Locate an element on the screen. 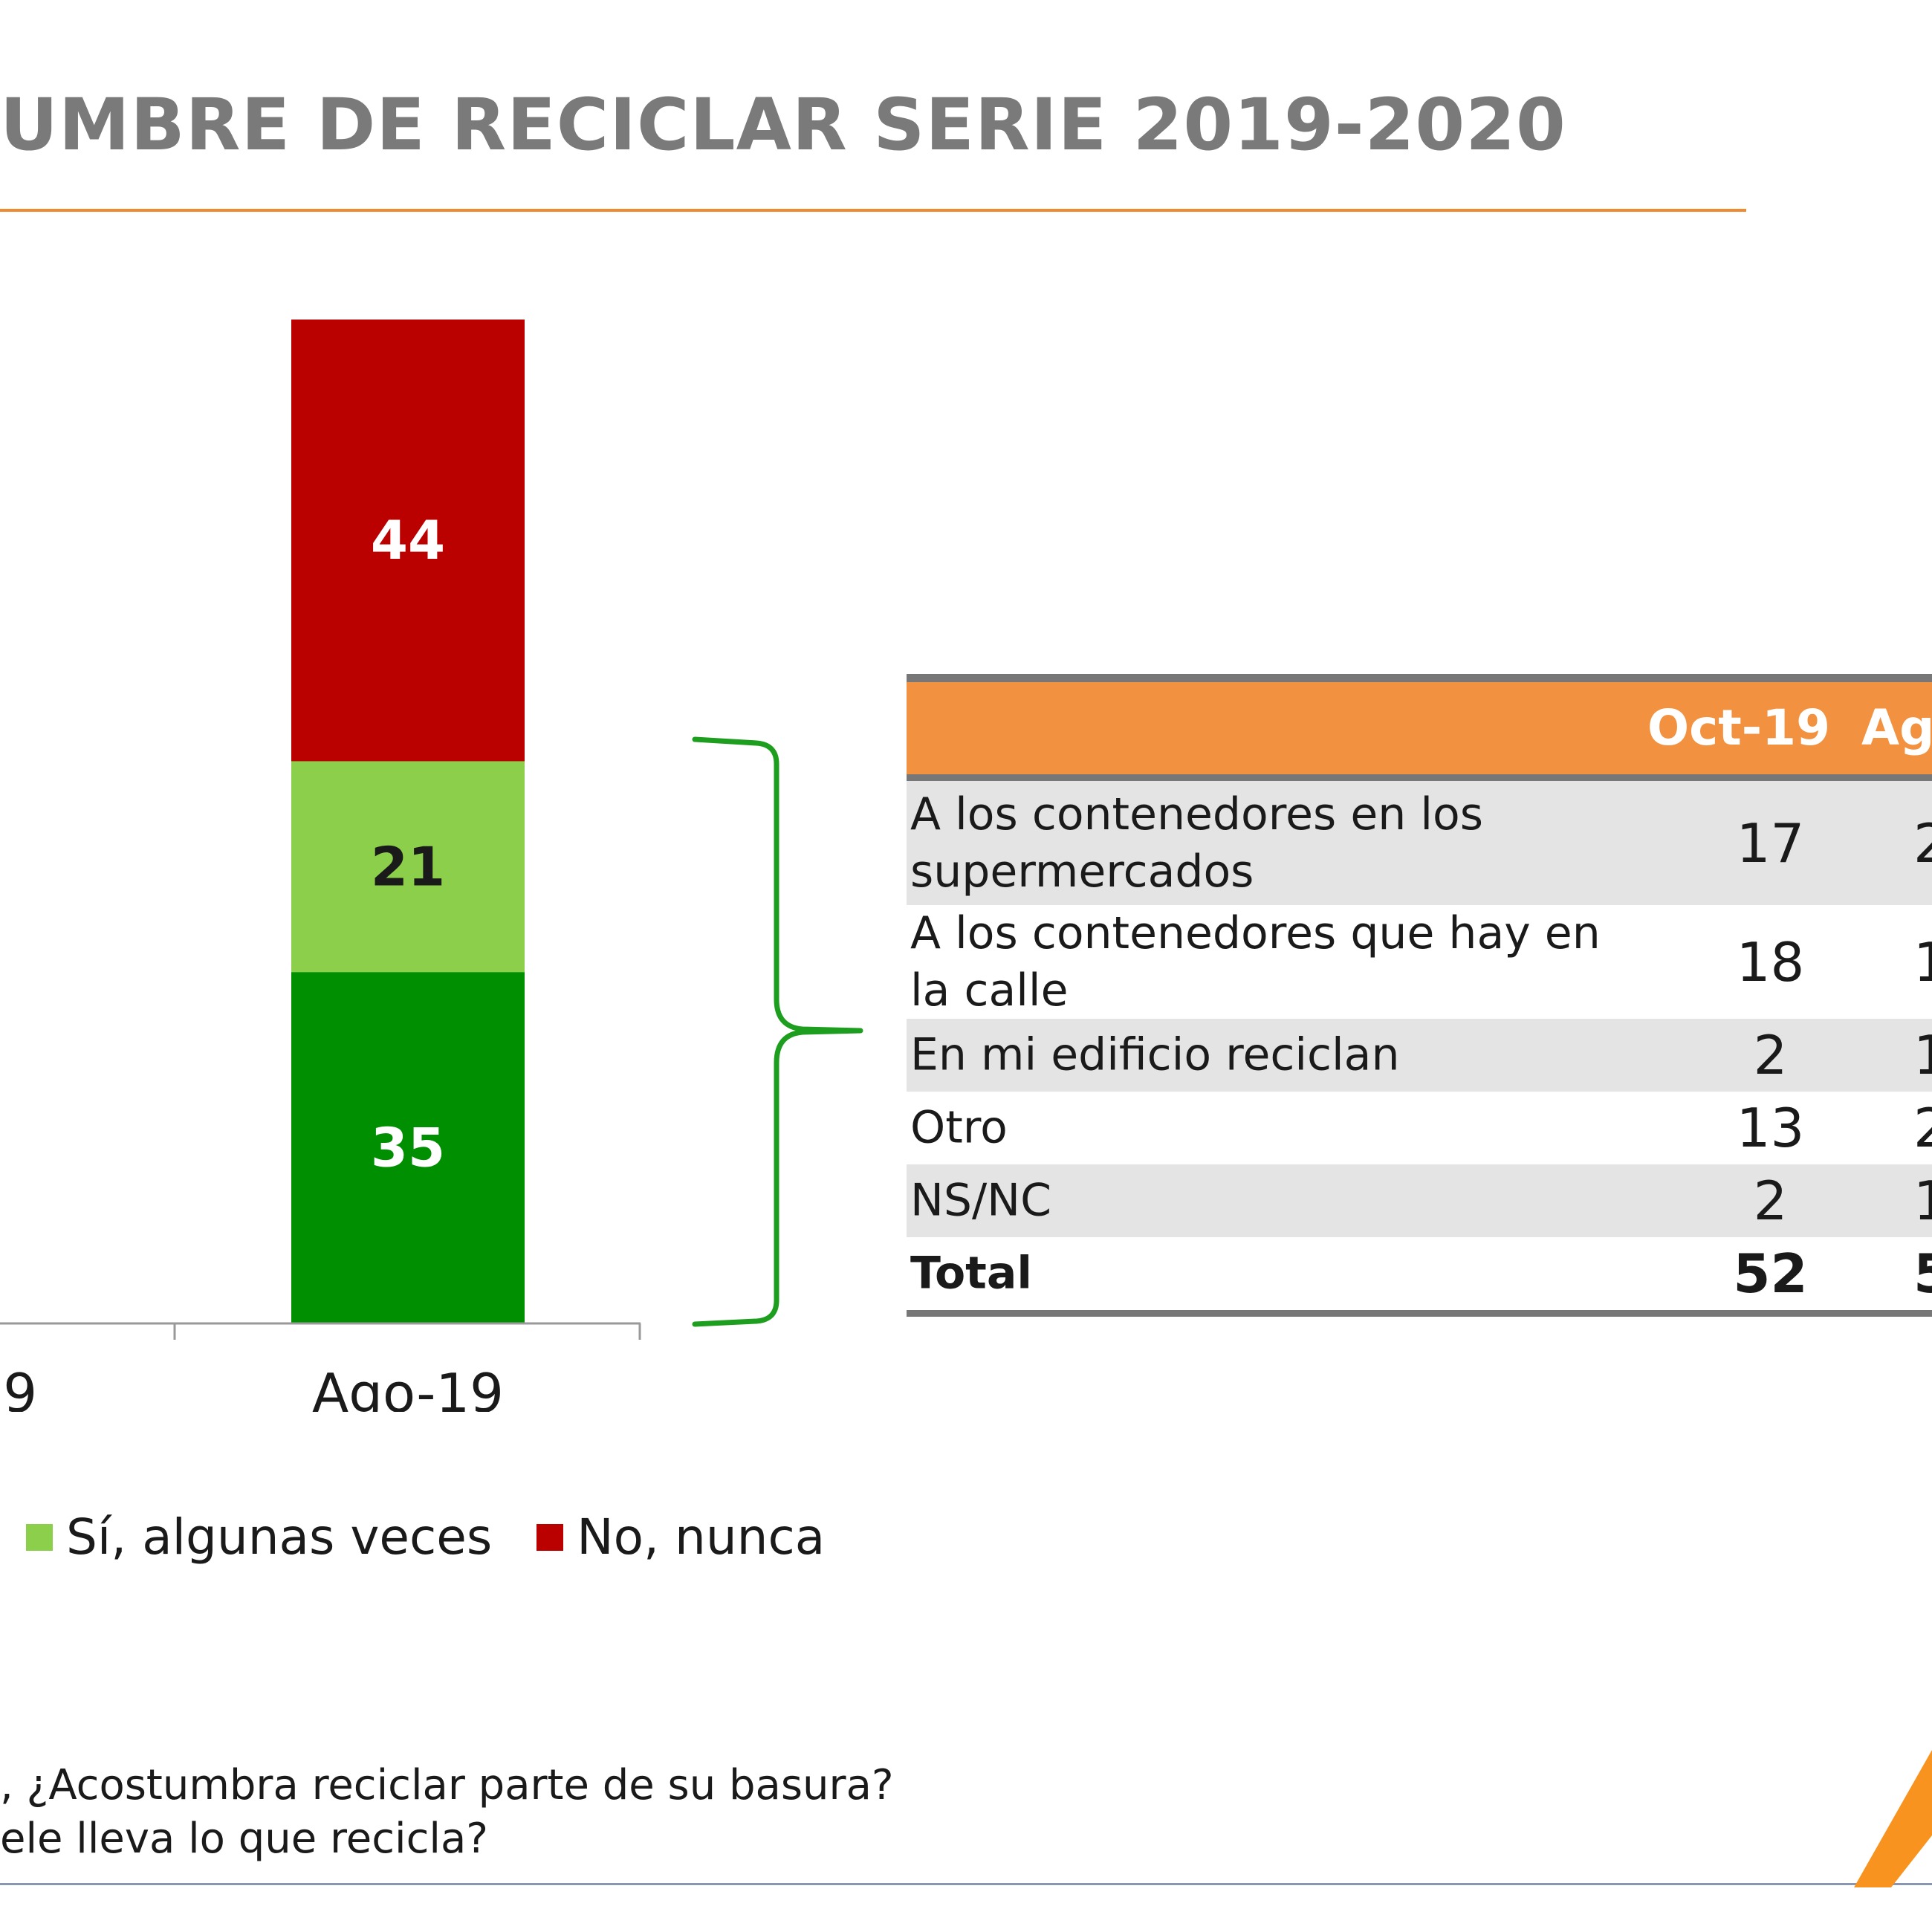 The height and width of the screenshot is (1932, 1932). bar-value-label: 21 is located at coordinates (408, 866).